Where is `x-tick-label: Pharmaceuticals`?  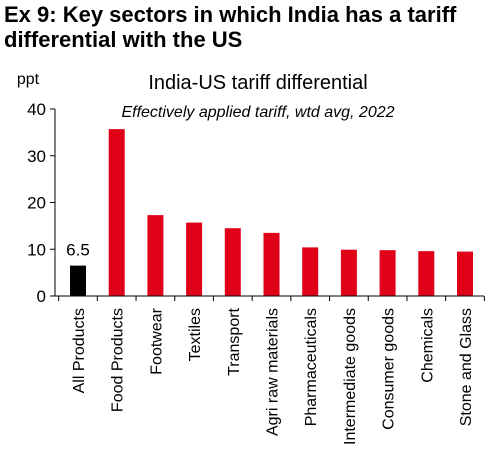 x-tick-label: Pharmaceuticals is located at coordinates (311, 367).